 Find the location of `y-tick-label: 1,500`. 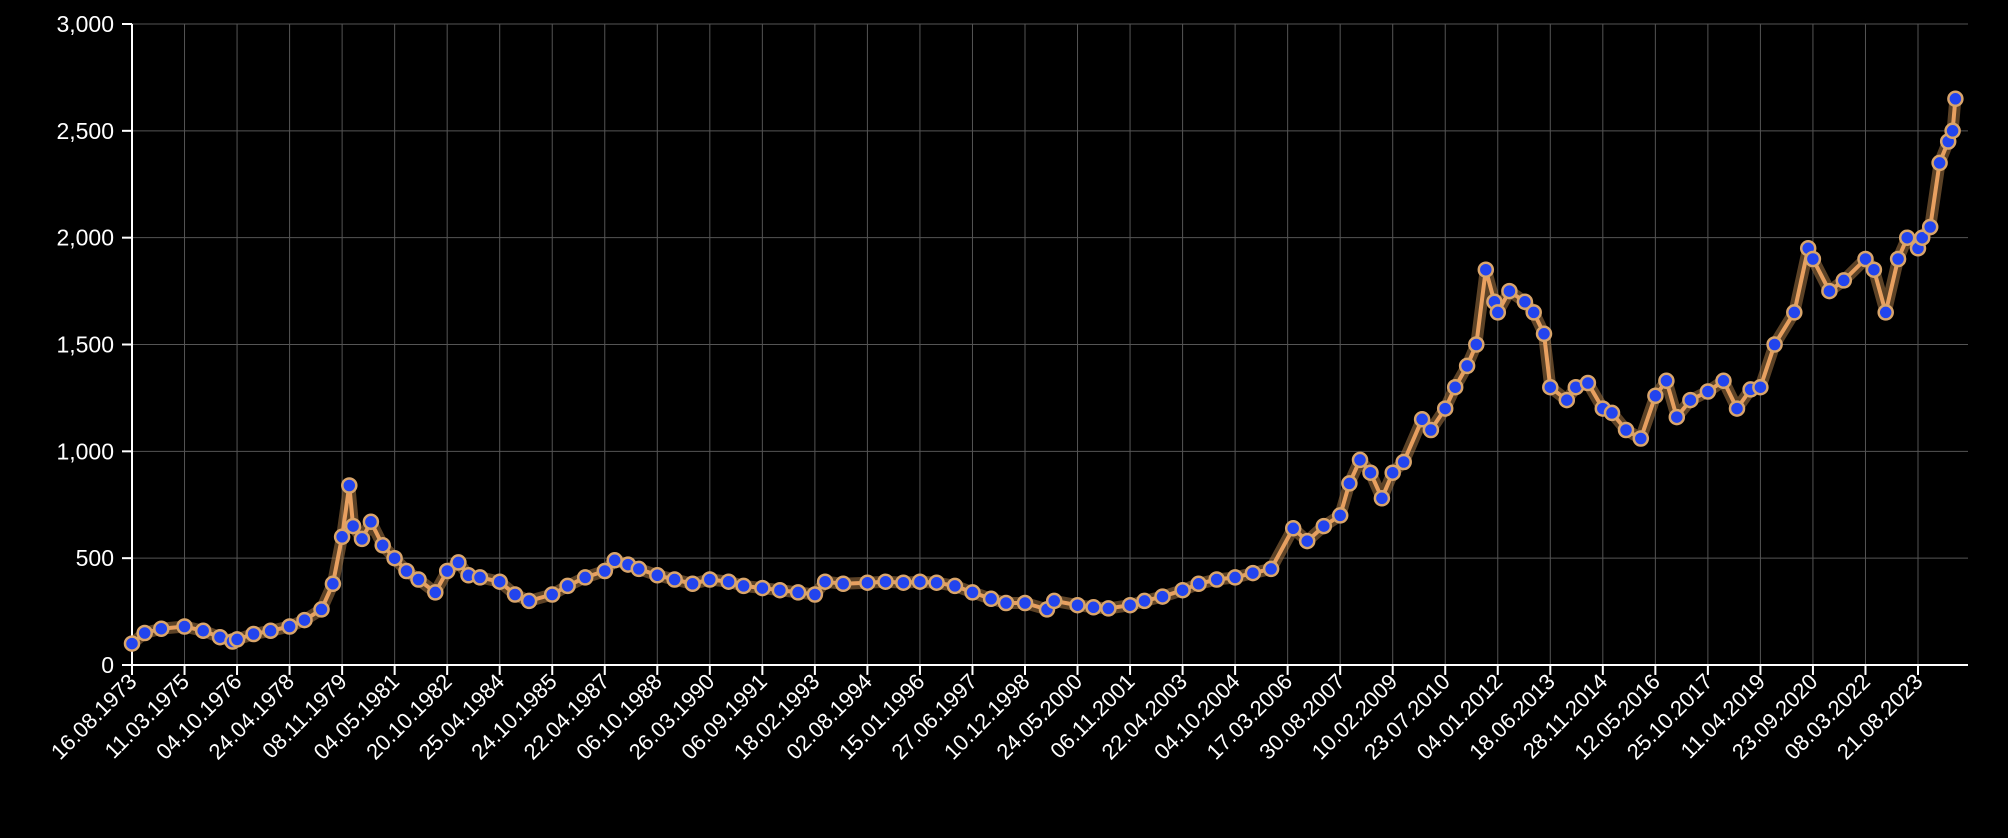

y-tick-label: 1,500 is located at coordinates (85, 345).